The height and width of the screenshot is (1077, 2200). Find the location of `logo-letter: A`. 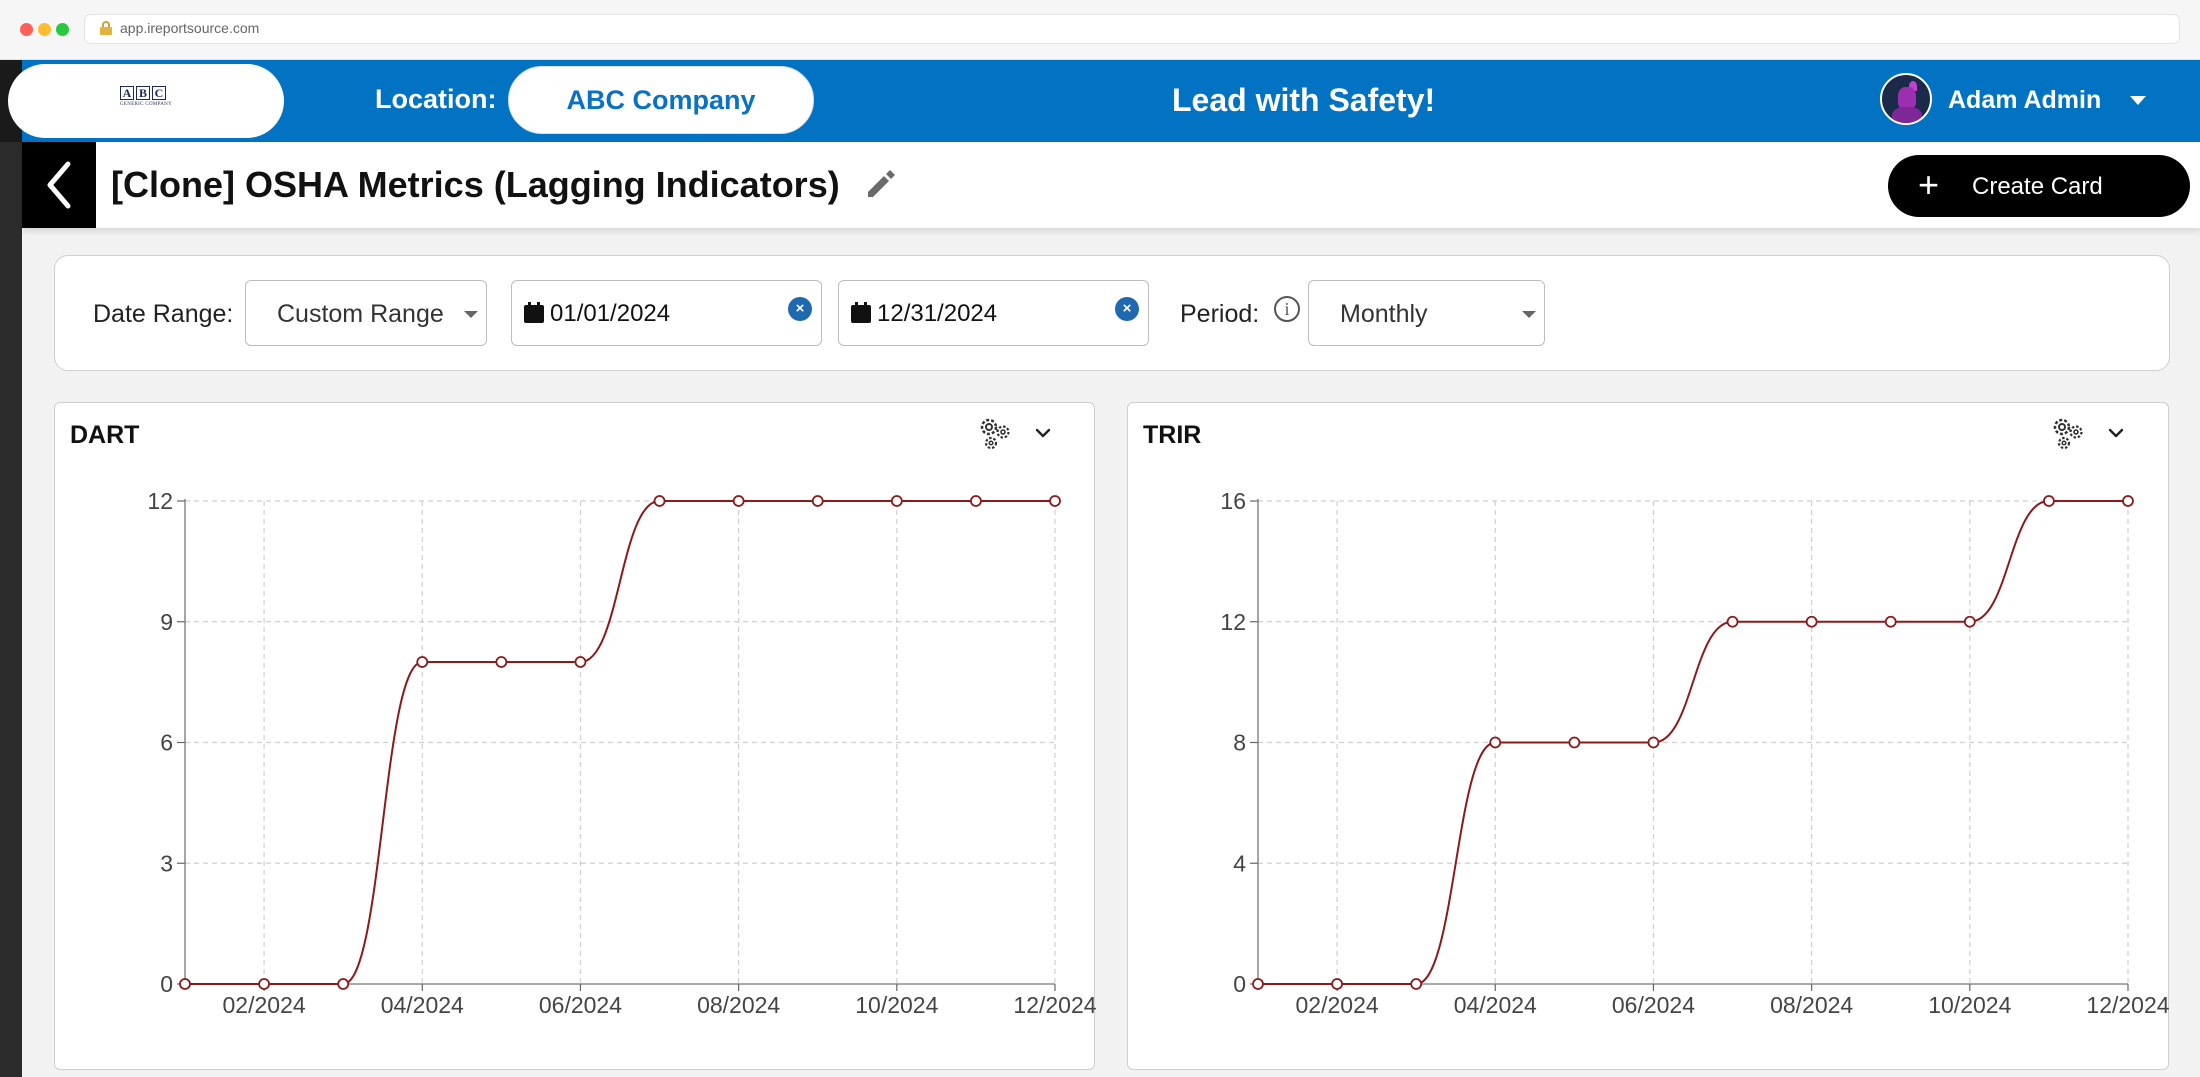

logo-letter: A is located at coordinates (127, 93).